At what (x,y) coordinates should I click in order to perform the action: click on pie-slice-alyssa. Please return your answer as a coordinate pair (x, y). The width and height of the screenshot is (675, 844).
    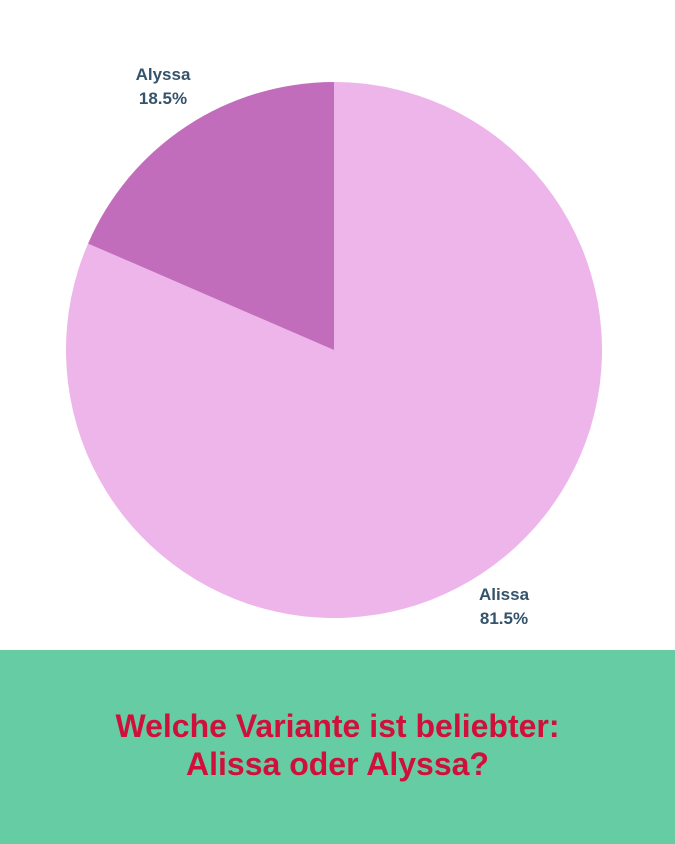
    Looking at the image, I should click on (211, 216).